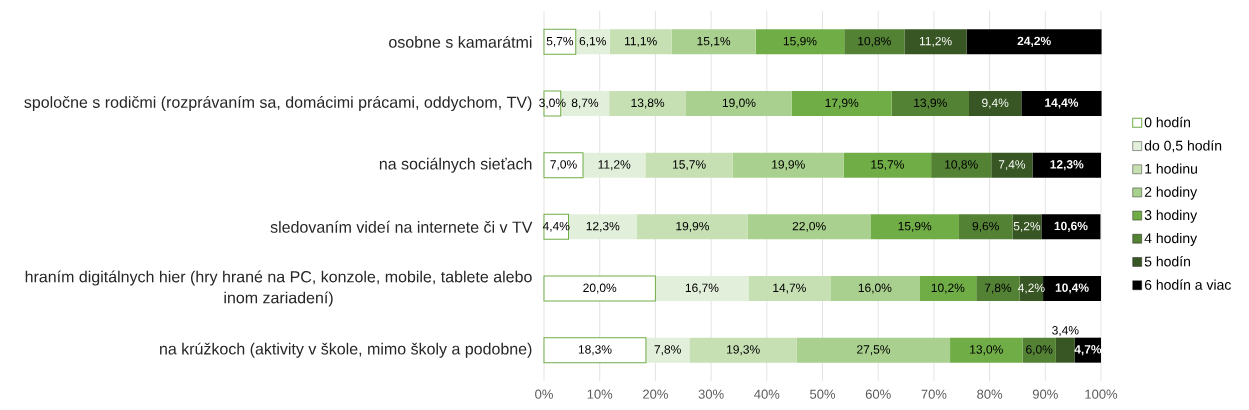 Image resolution: width=1249 pixels, height=410 pixels. What do you see at coordinates (1167, 261) in the screenshot?
I see `legend-label: 5 hodín` at bounding box center [1167, 261].